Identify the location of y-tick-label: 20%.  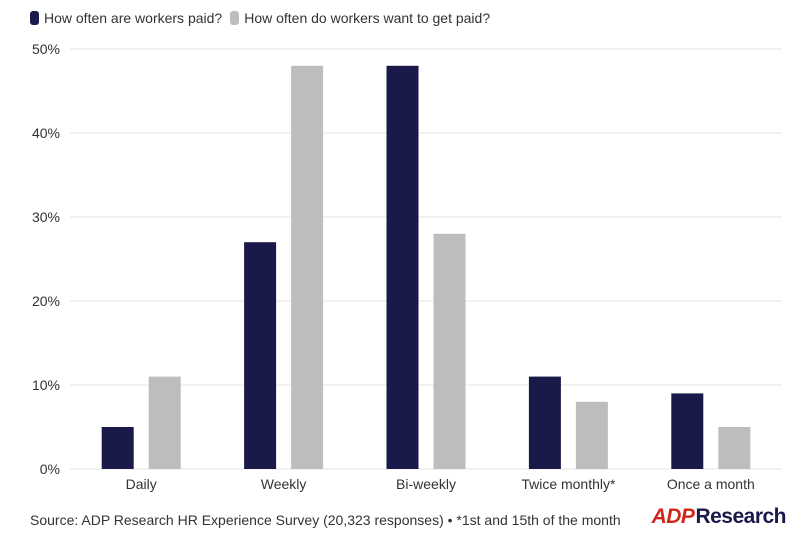
(46, 301).